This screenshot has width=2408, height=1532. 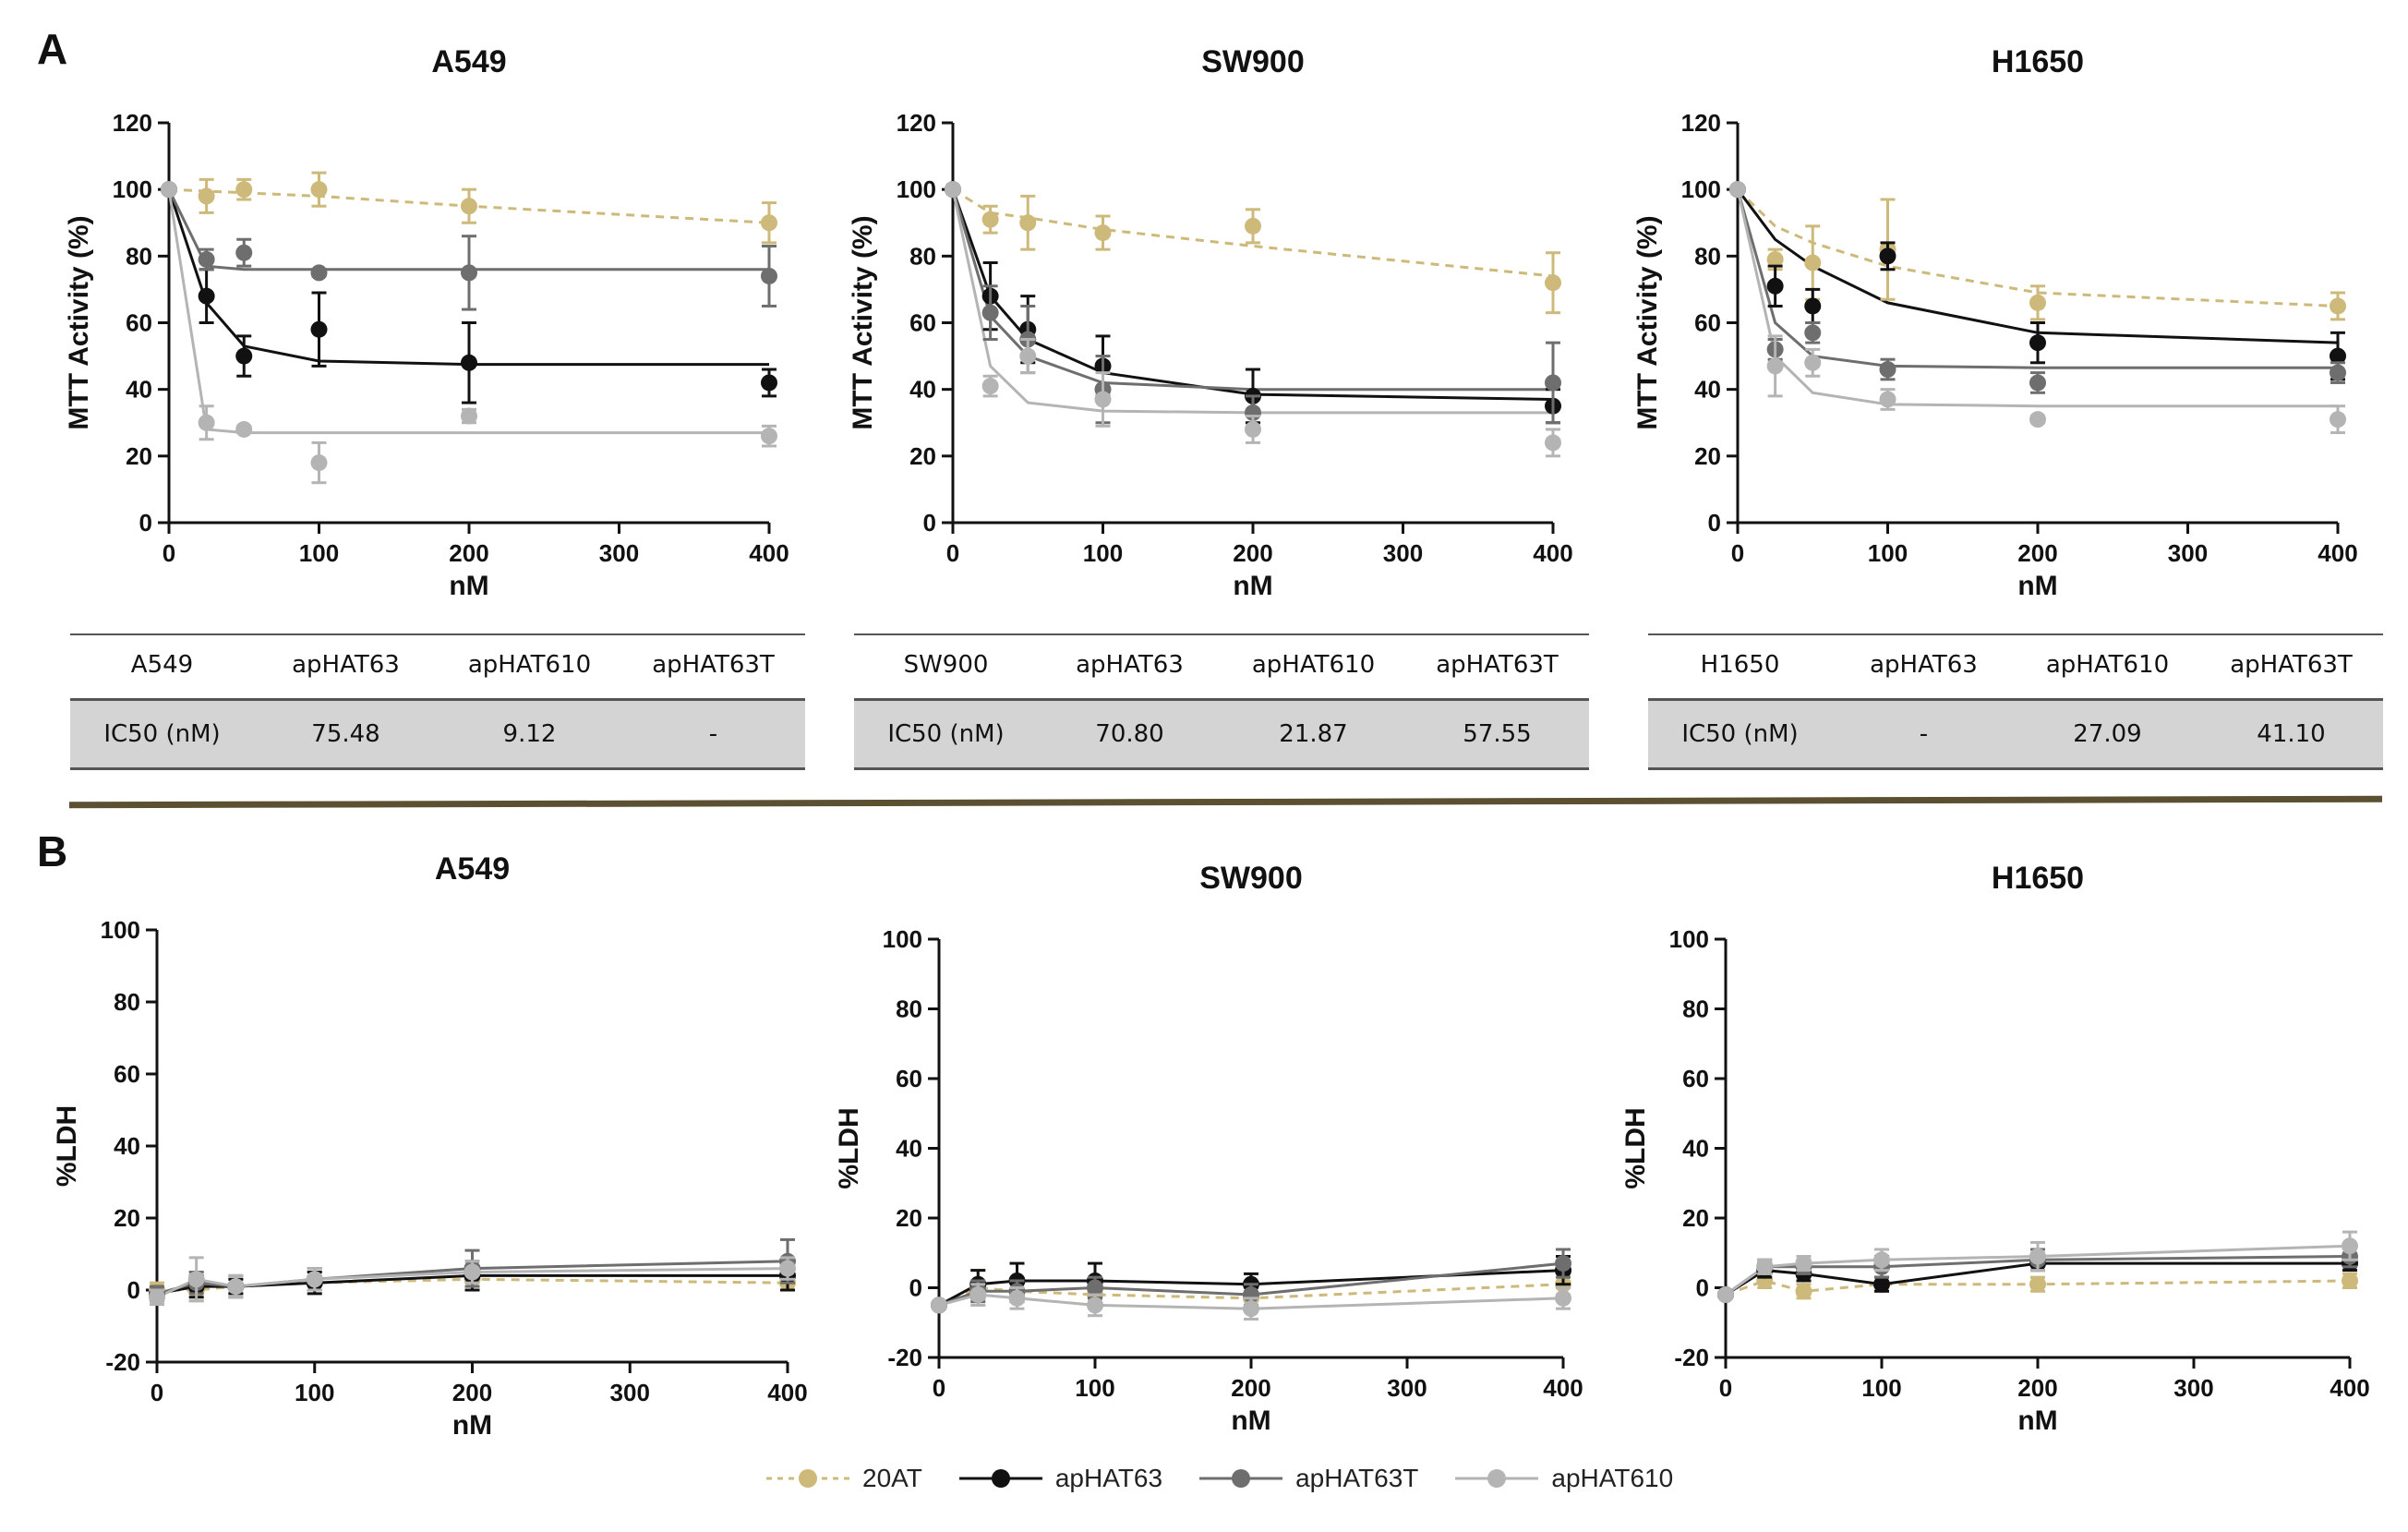 What do you see at coordinates (346, 665) in the screenshot?
I see `table-header-cell: apHAT63` at bounding box center [346, 665].